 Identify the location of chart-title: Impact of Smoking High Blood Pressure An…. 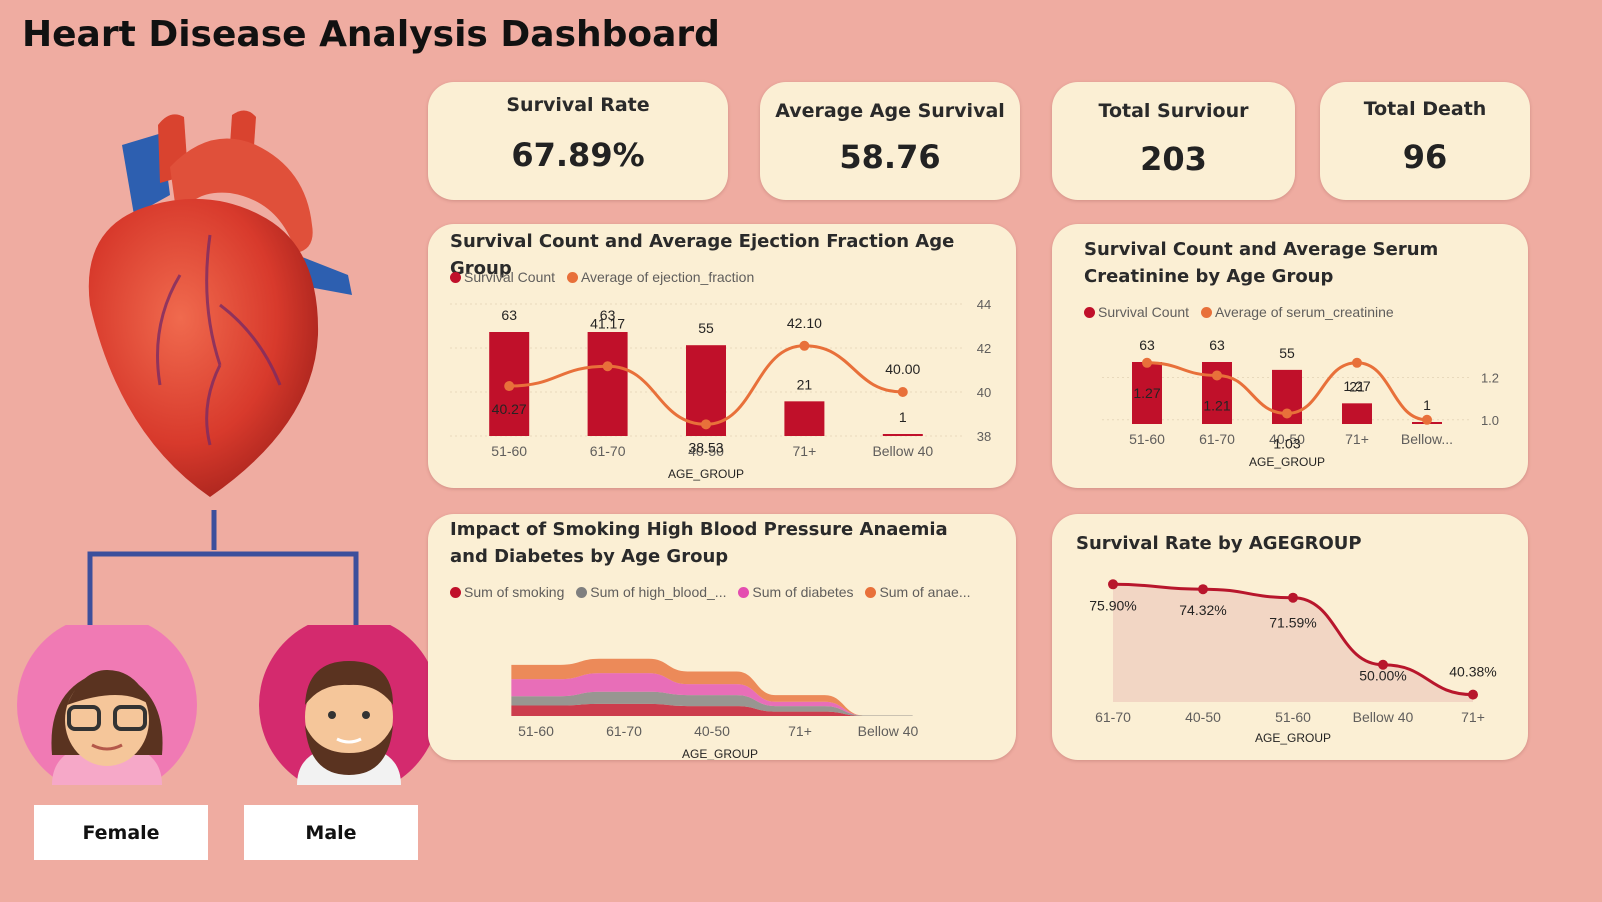
(699, 543).